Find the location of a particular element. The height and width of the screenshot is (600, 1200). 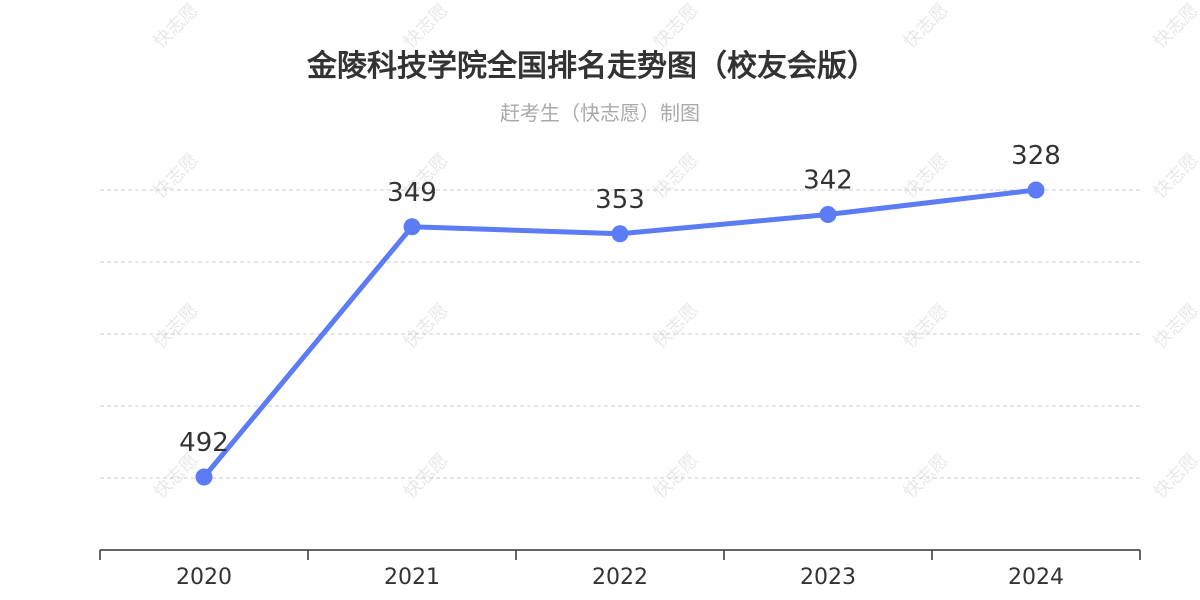

data-label: 349 is located at coordinates (412, 193).